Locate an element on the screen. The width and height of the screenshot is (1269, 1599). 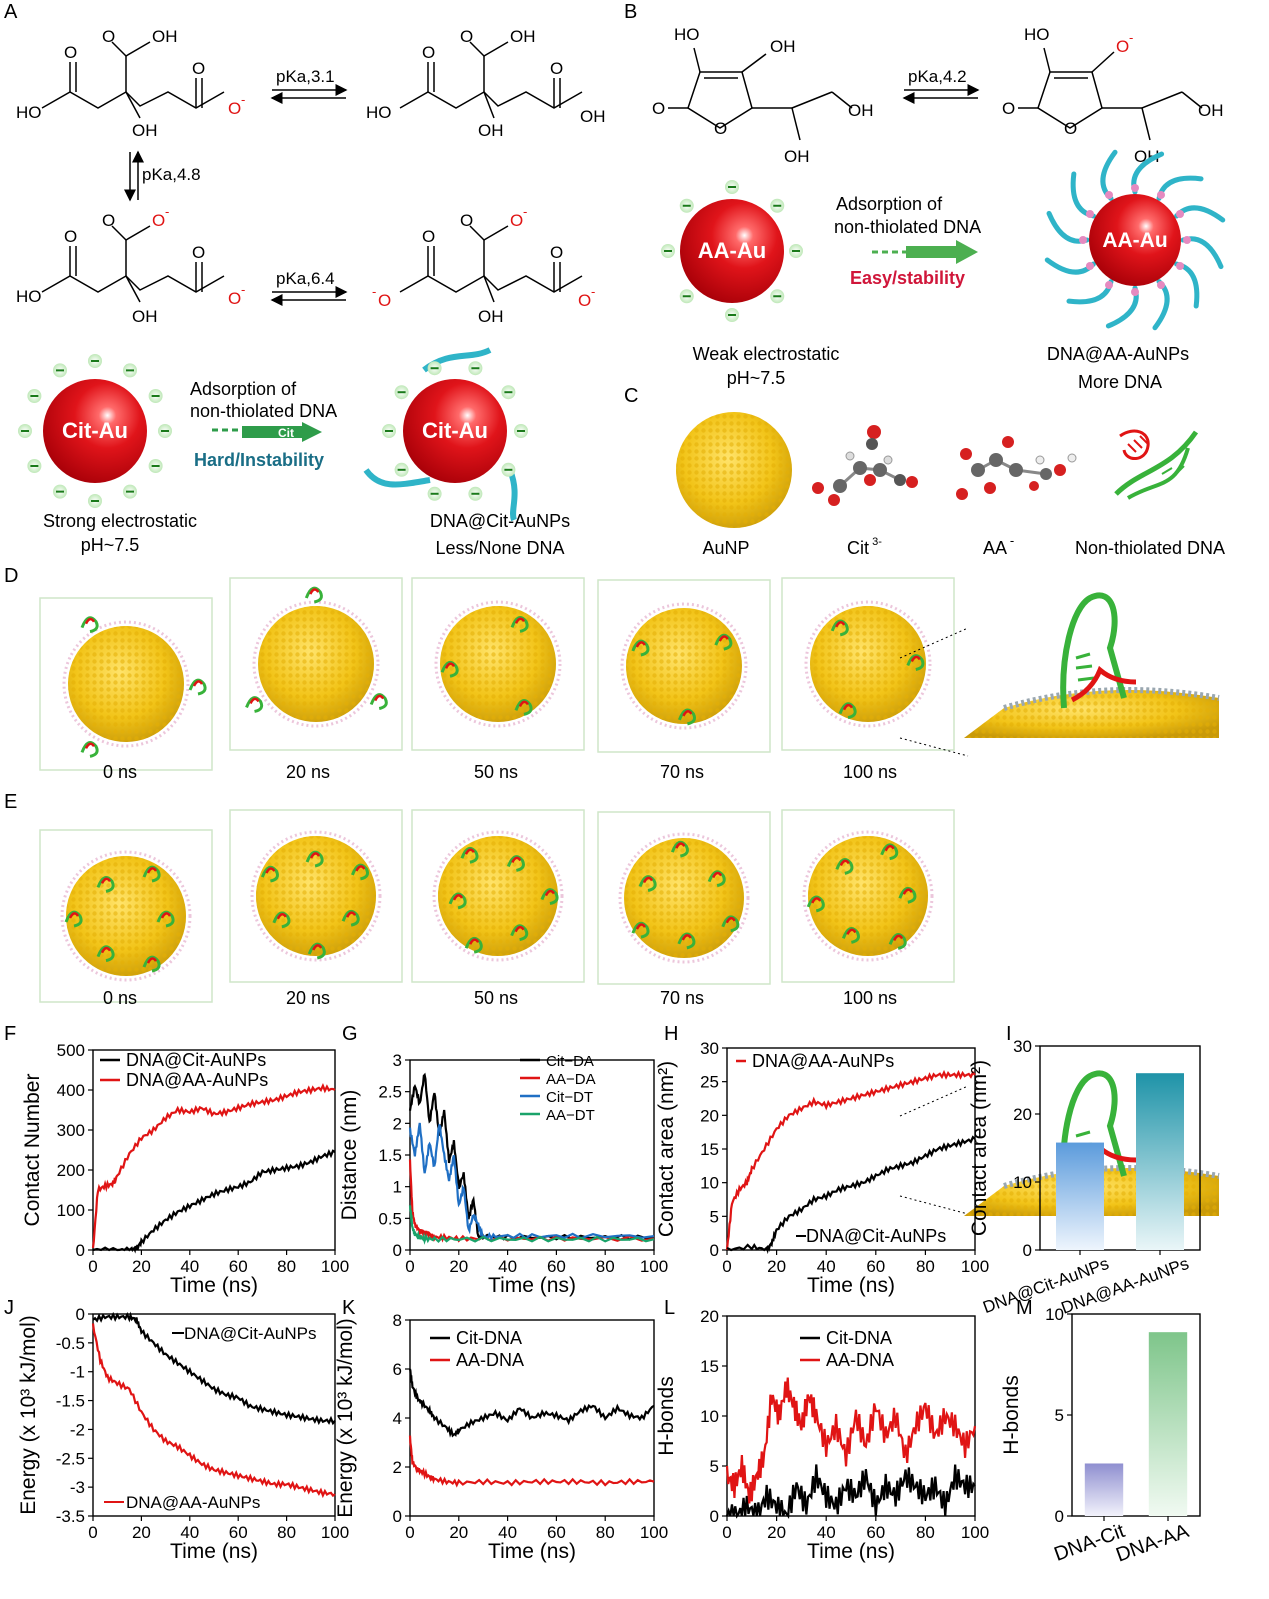
legend-label: AA-DNA is located at coordinates (860, 1360).